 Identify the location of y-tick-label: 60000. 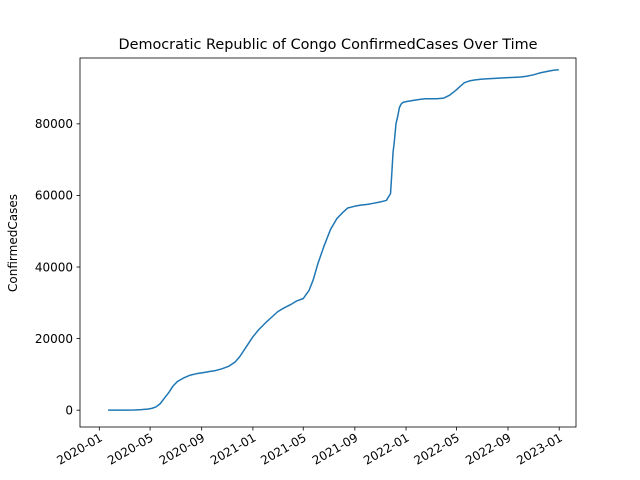
(54, 196).